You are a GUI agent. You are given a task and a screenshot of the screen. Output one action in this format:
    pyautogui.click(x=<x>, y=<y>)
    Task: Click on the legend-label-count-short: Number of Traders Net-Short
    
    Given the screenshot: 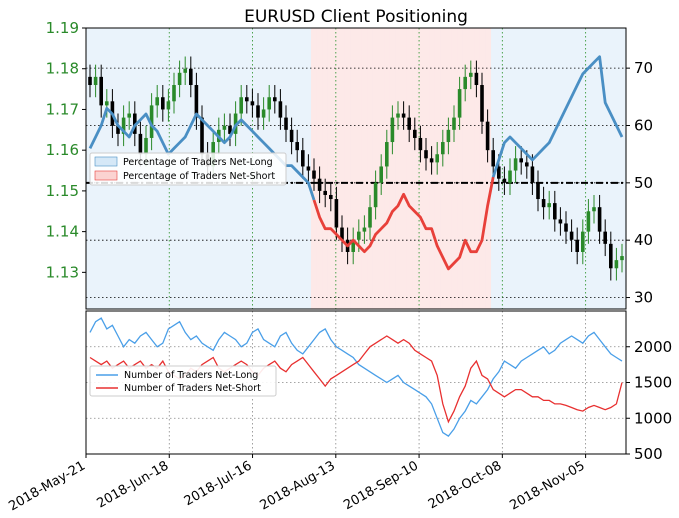 What is the action you would take?
    pyautogui.click(x=192, y=388)
    